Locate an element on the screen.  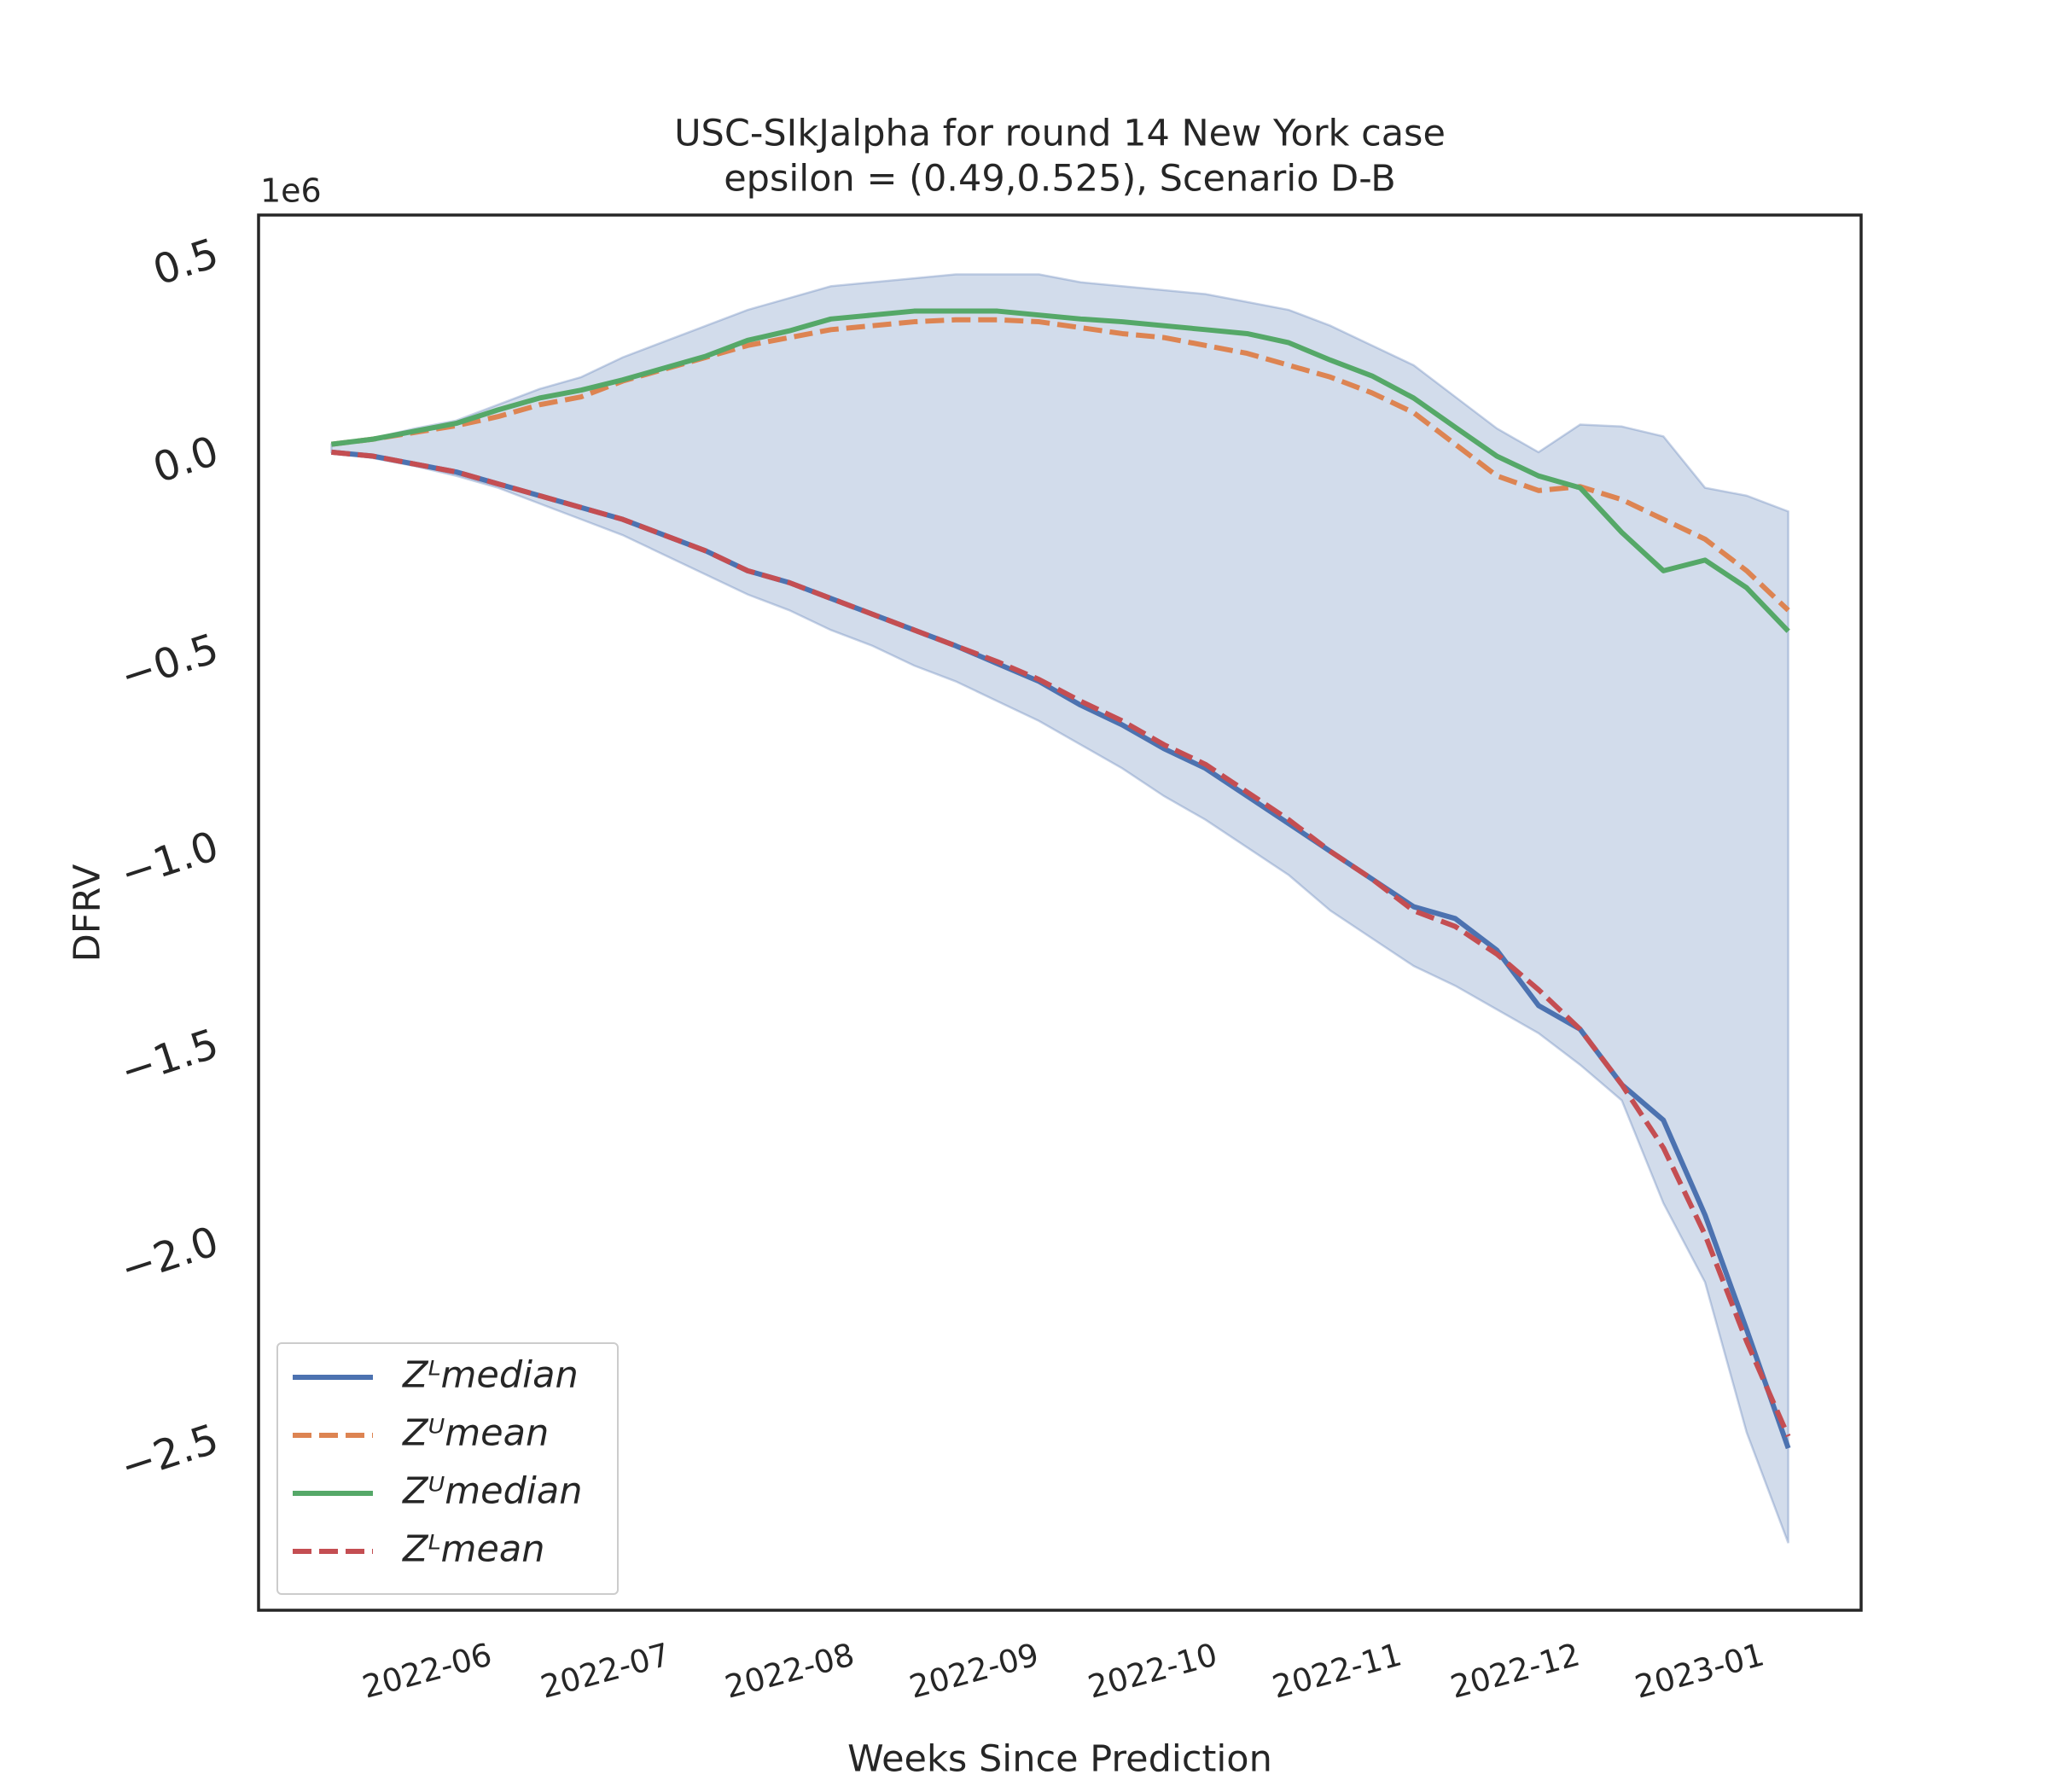
x-tick-label: 2022-09 is located at coordinates (974, 1671).